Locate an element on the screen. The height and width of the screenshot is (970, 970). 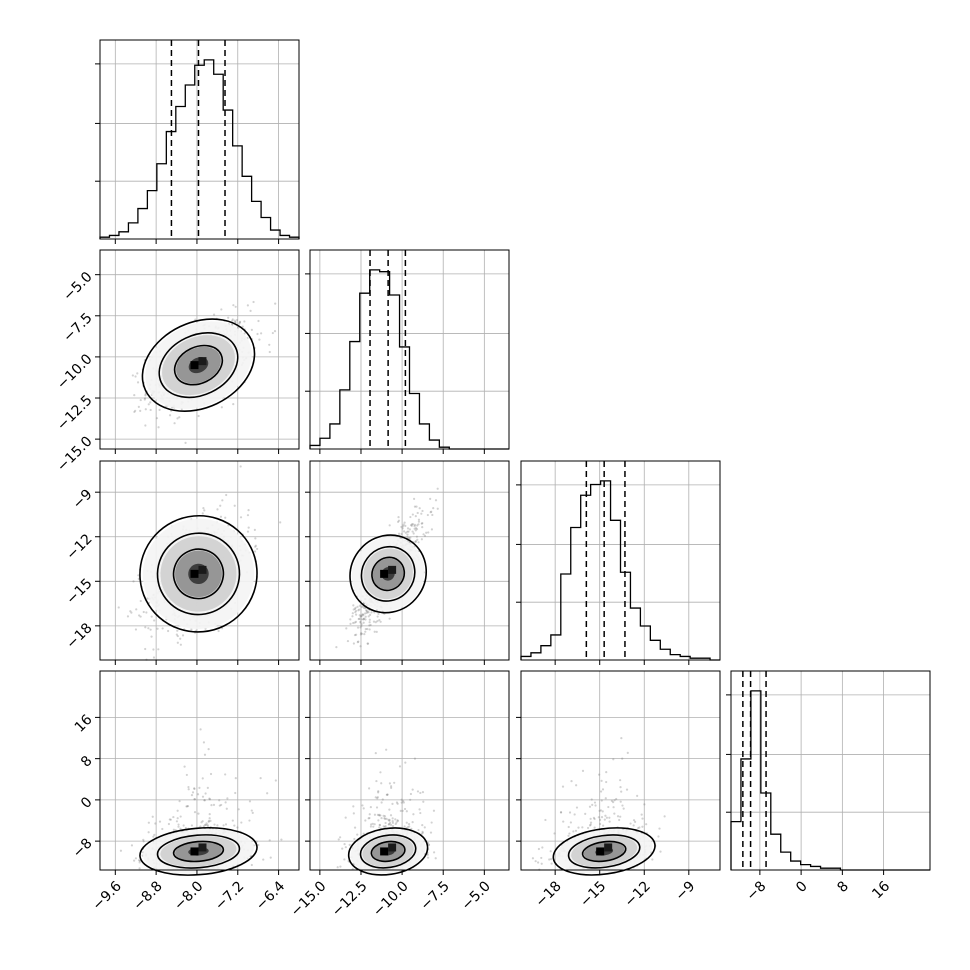
x-tick-label: −8.0 is located at coordinates (188, 895).